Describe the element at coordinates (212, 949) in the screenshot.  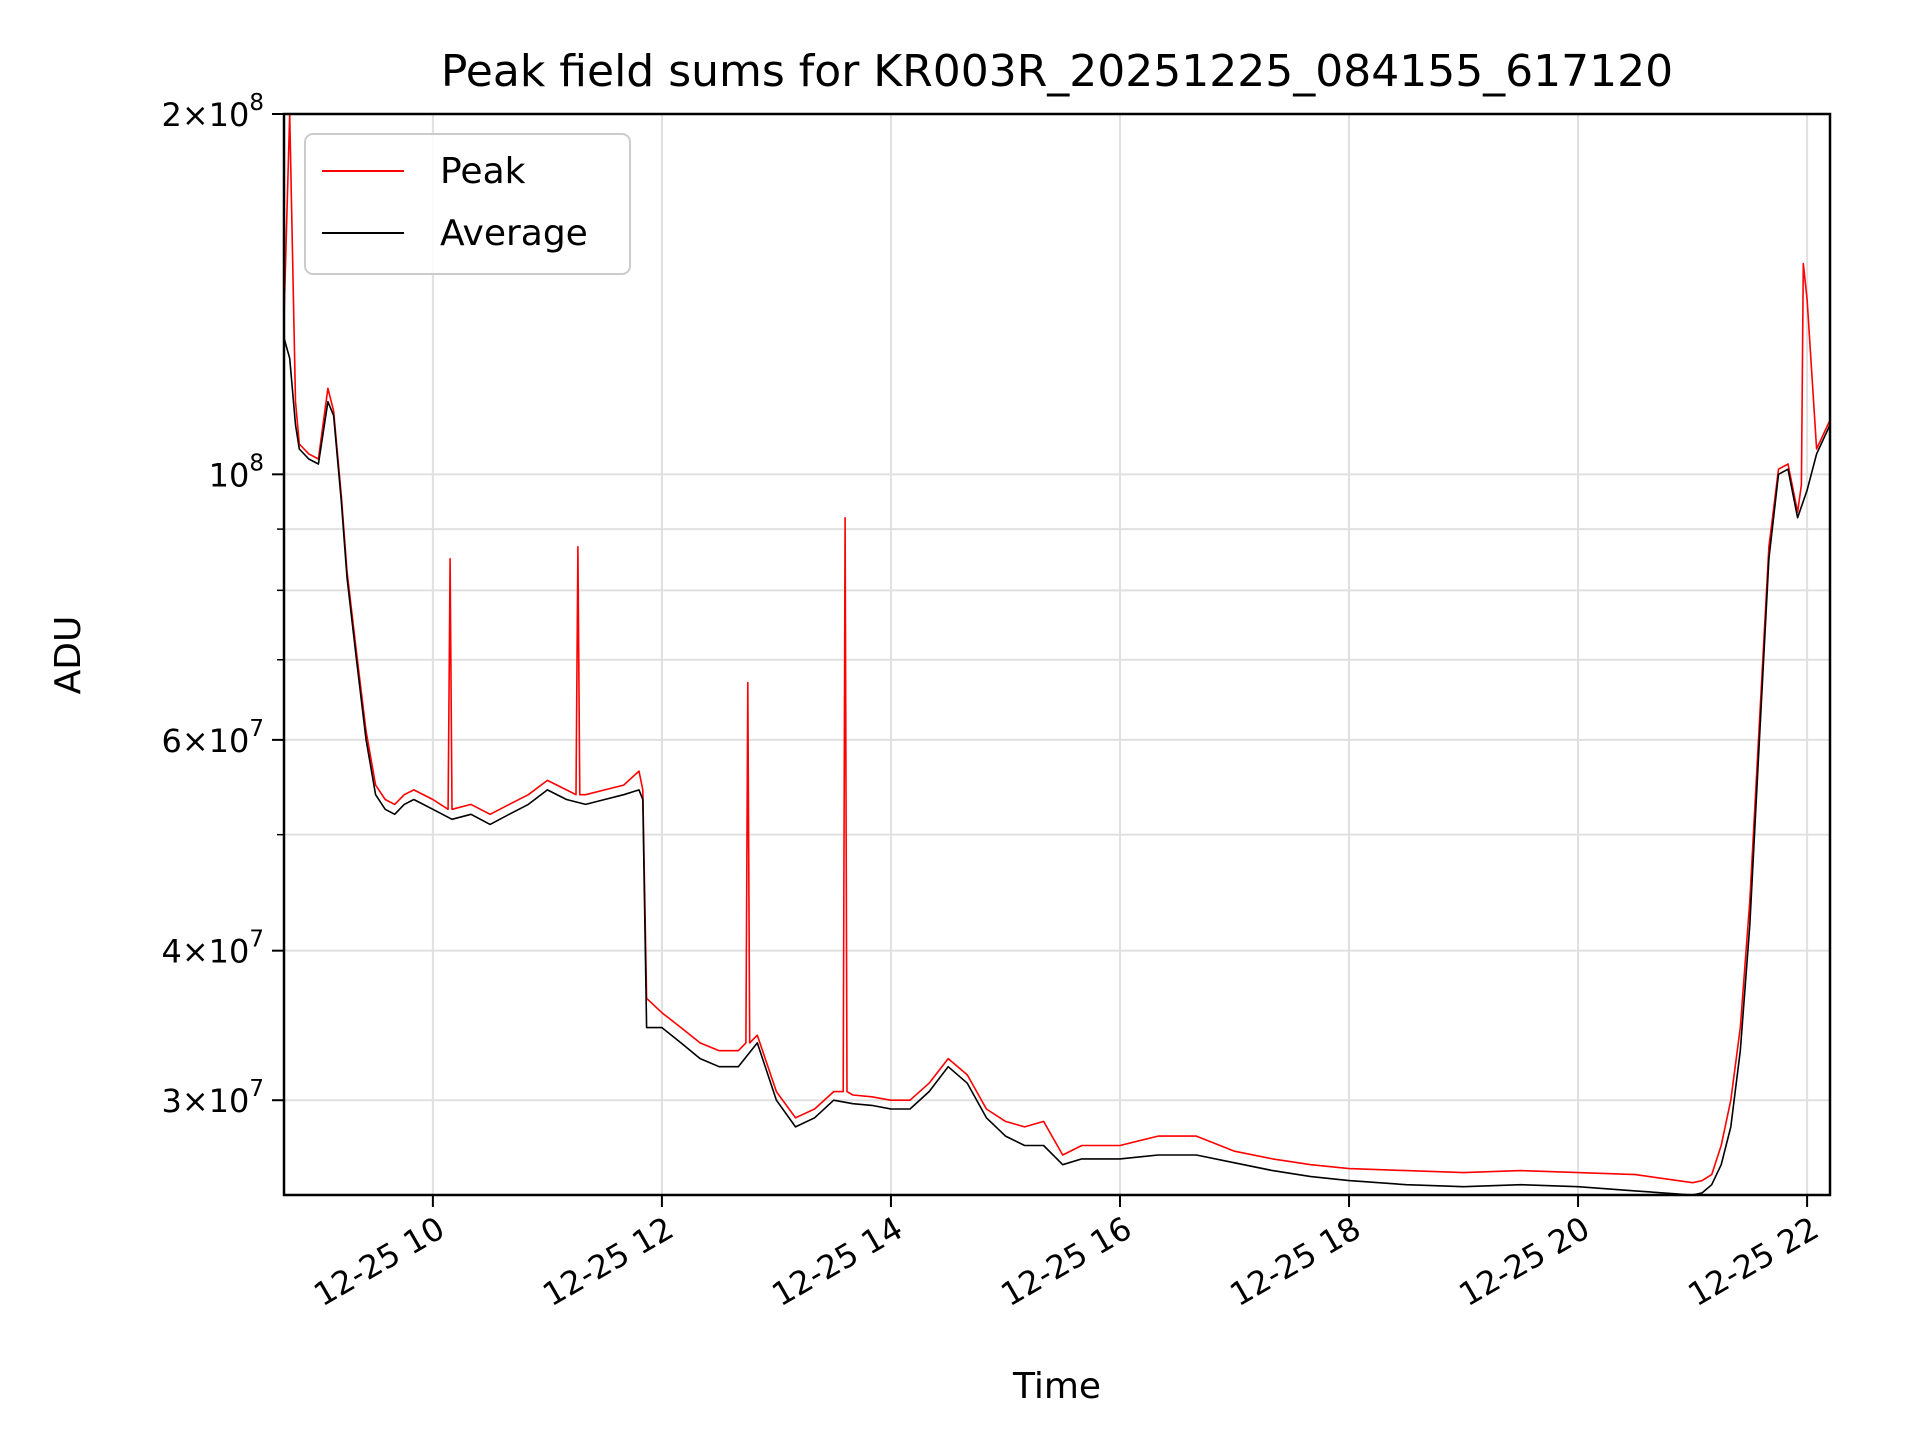
I see `y-tick-label: 4×107` at that location.